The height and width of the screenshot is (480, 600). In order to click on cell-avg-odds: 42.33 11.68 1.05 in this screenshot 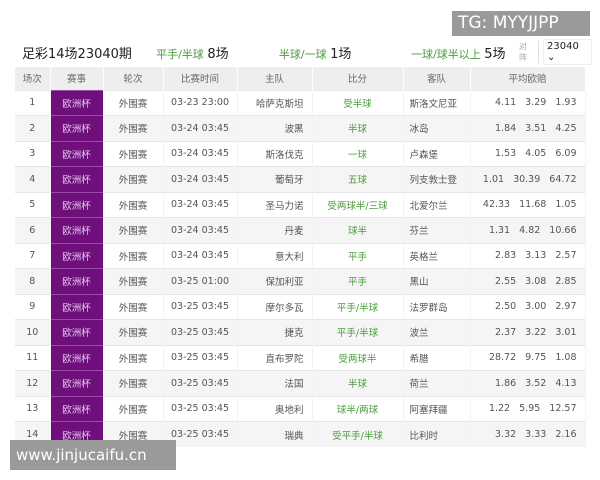, I will do `click(528, 204)`.